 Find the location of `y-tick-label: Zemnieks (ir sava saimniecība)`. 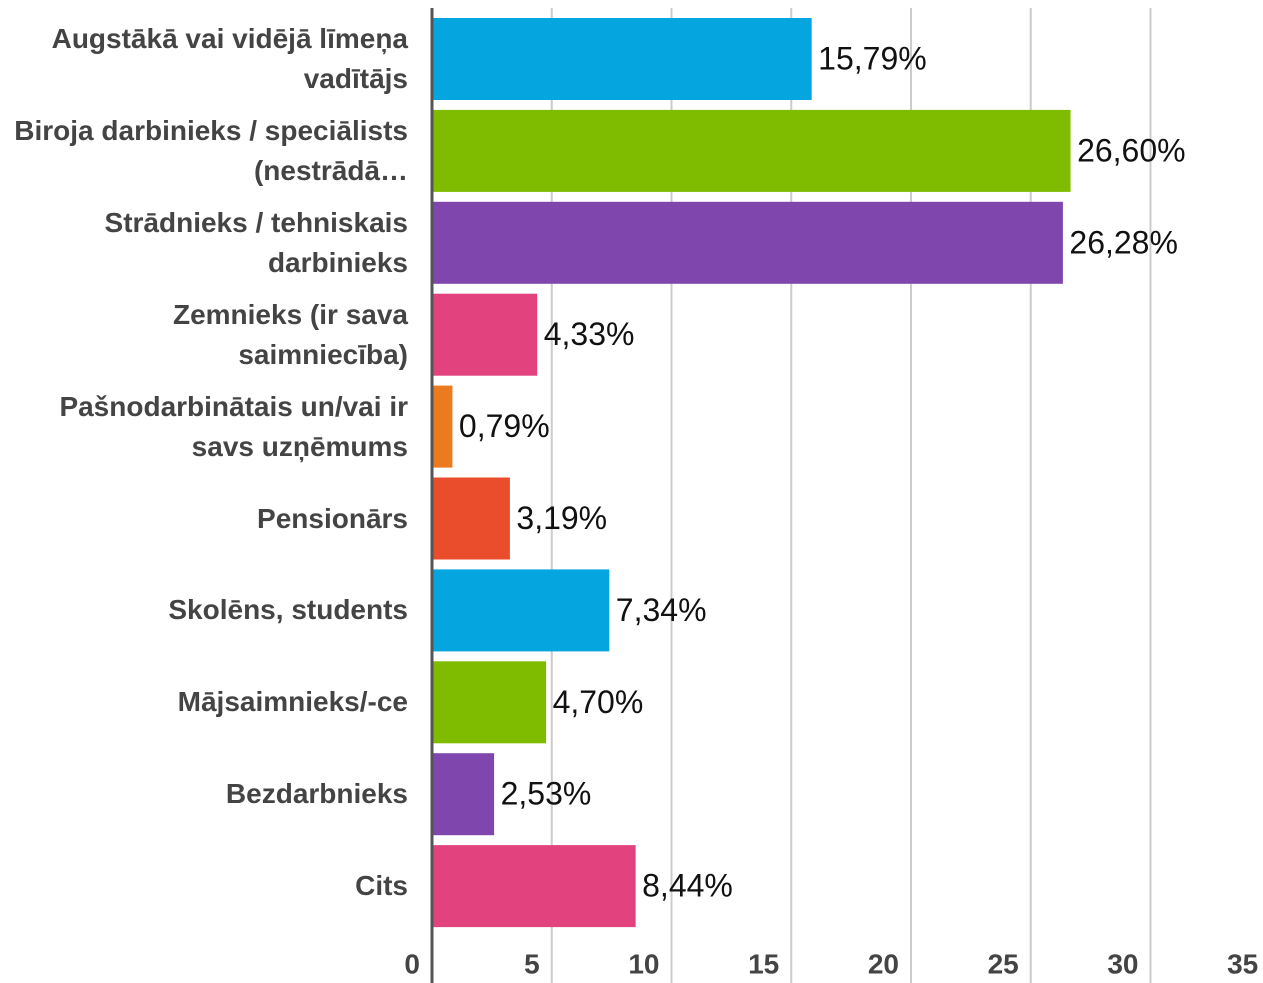

y-tick-label: Zemnieks (ir sava saimniecība) is located at coordinates (290, 334).